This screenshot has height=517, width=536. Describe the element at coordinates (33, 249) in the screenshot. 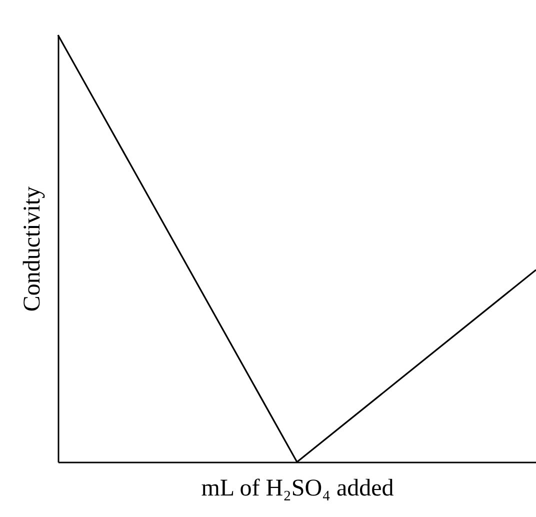

I see `y-axis-title: Conductivity` at that location.